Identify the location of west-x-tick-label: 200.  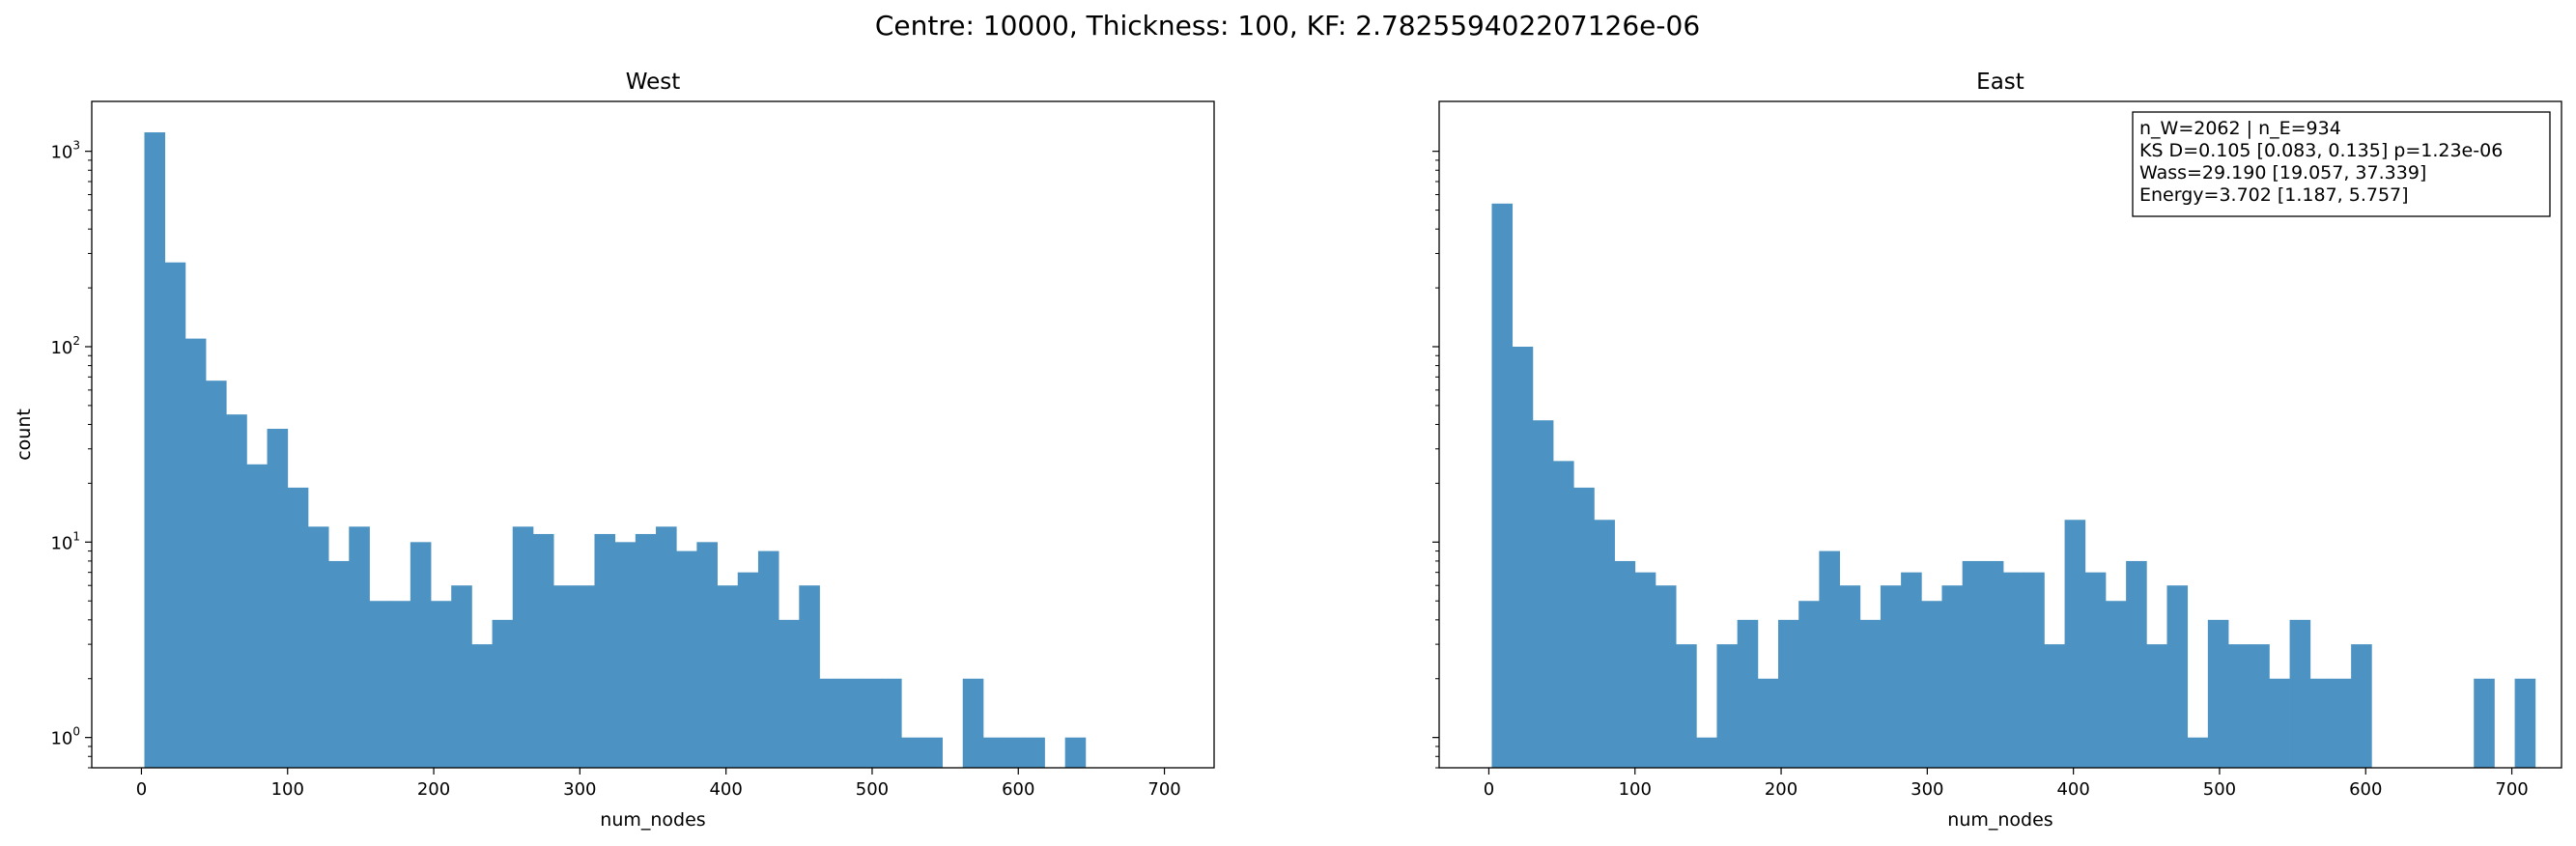
(433, 789).